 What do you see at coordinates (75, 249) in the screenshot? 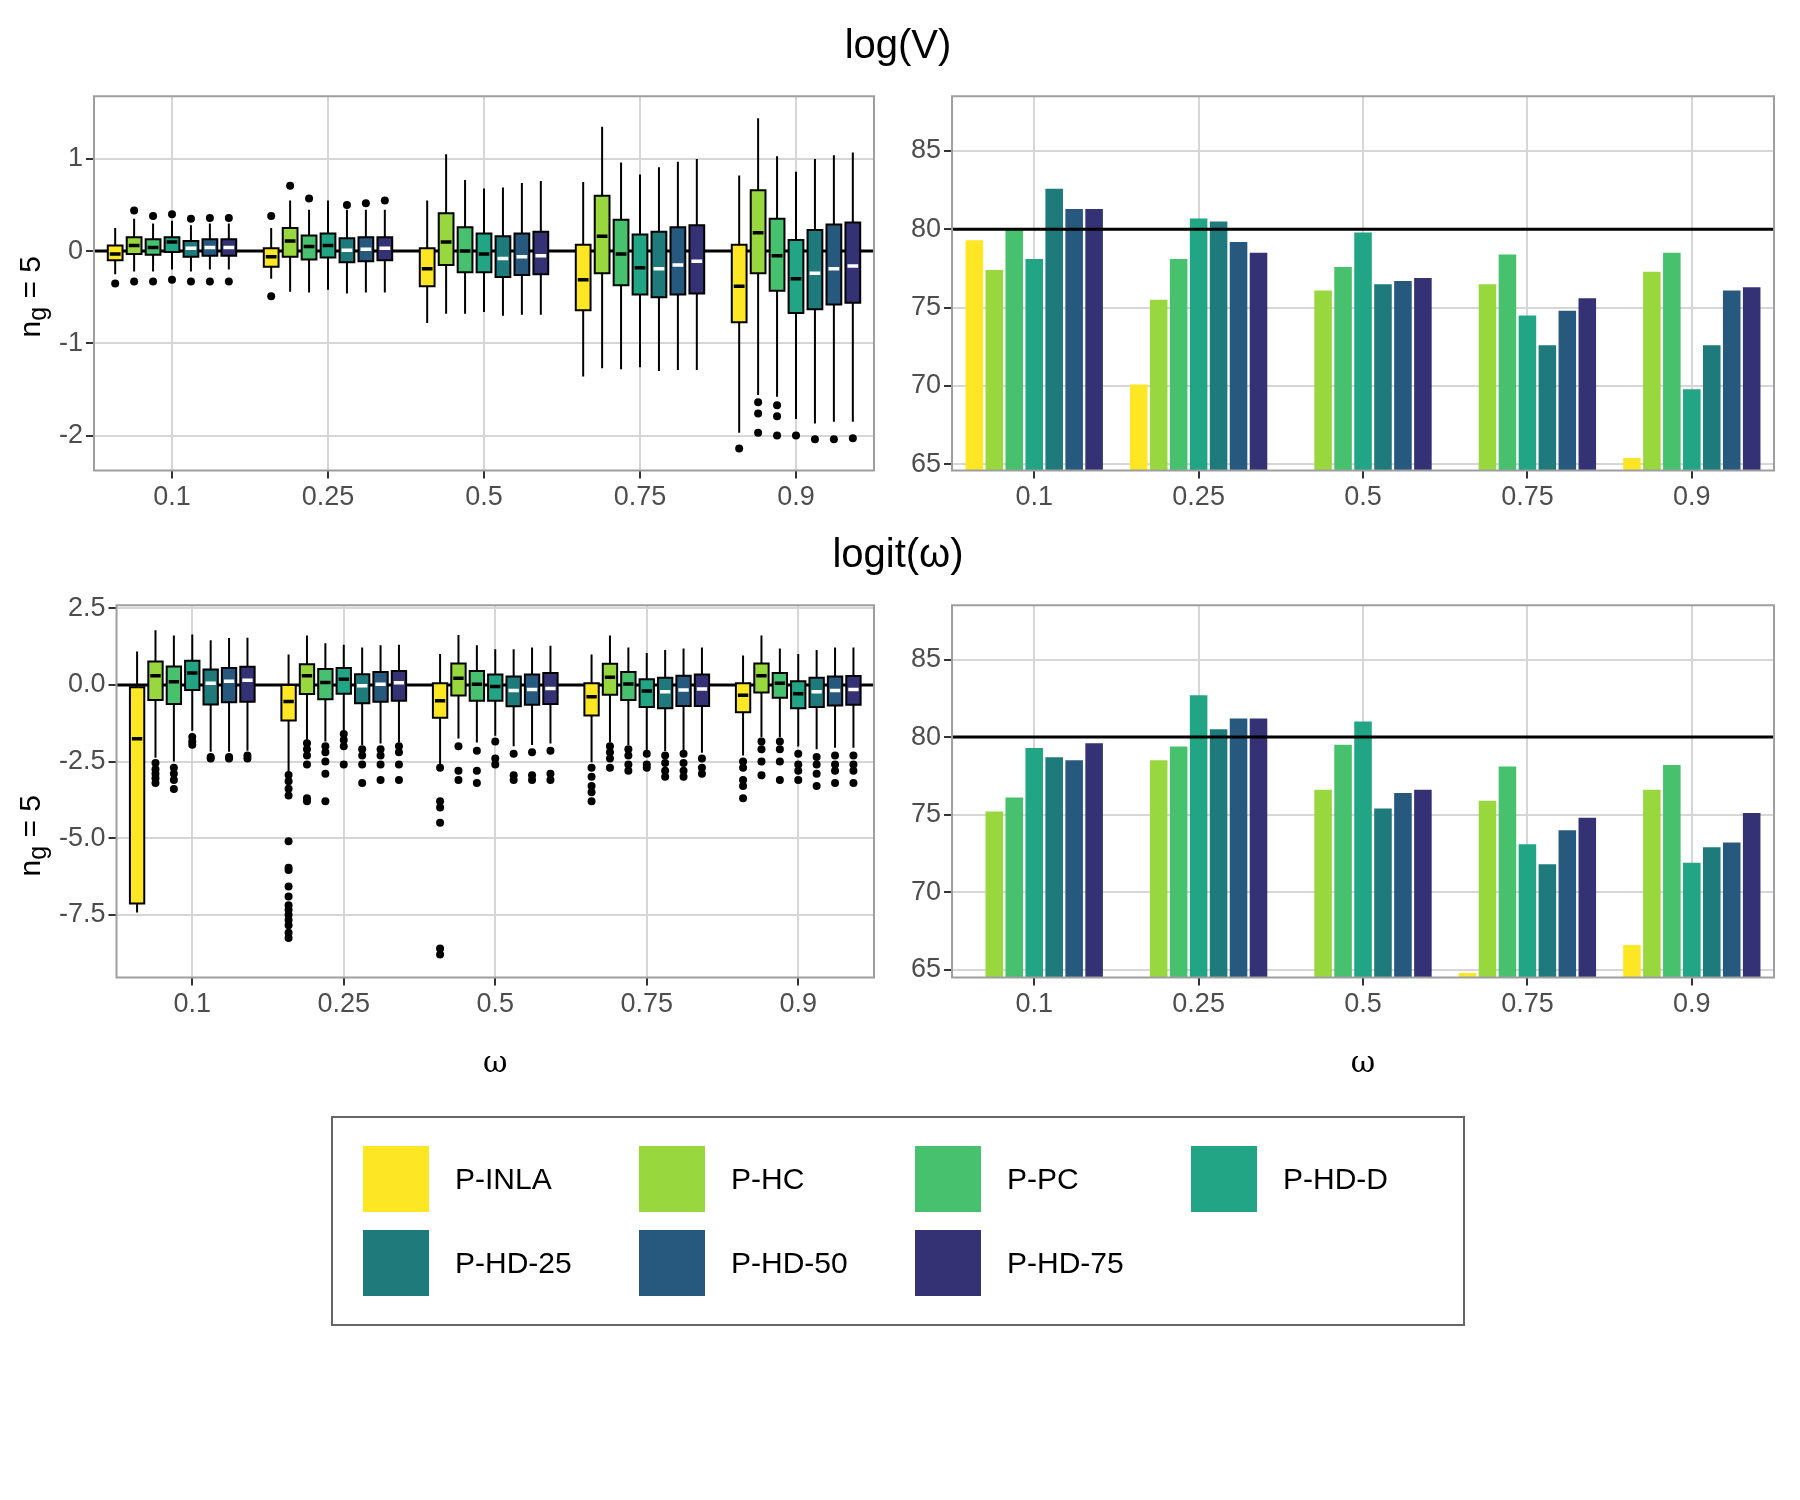
I see `y-tick-label: 0` at bounding box center [75, 249].